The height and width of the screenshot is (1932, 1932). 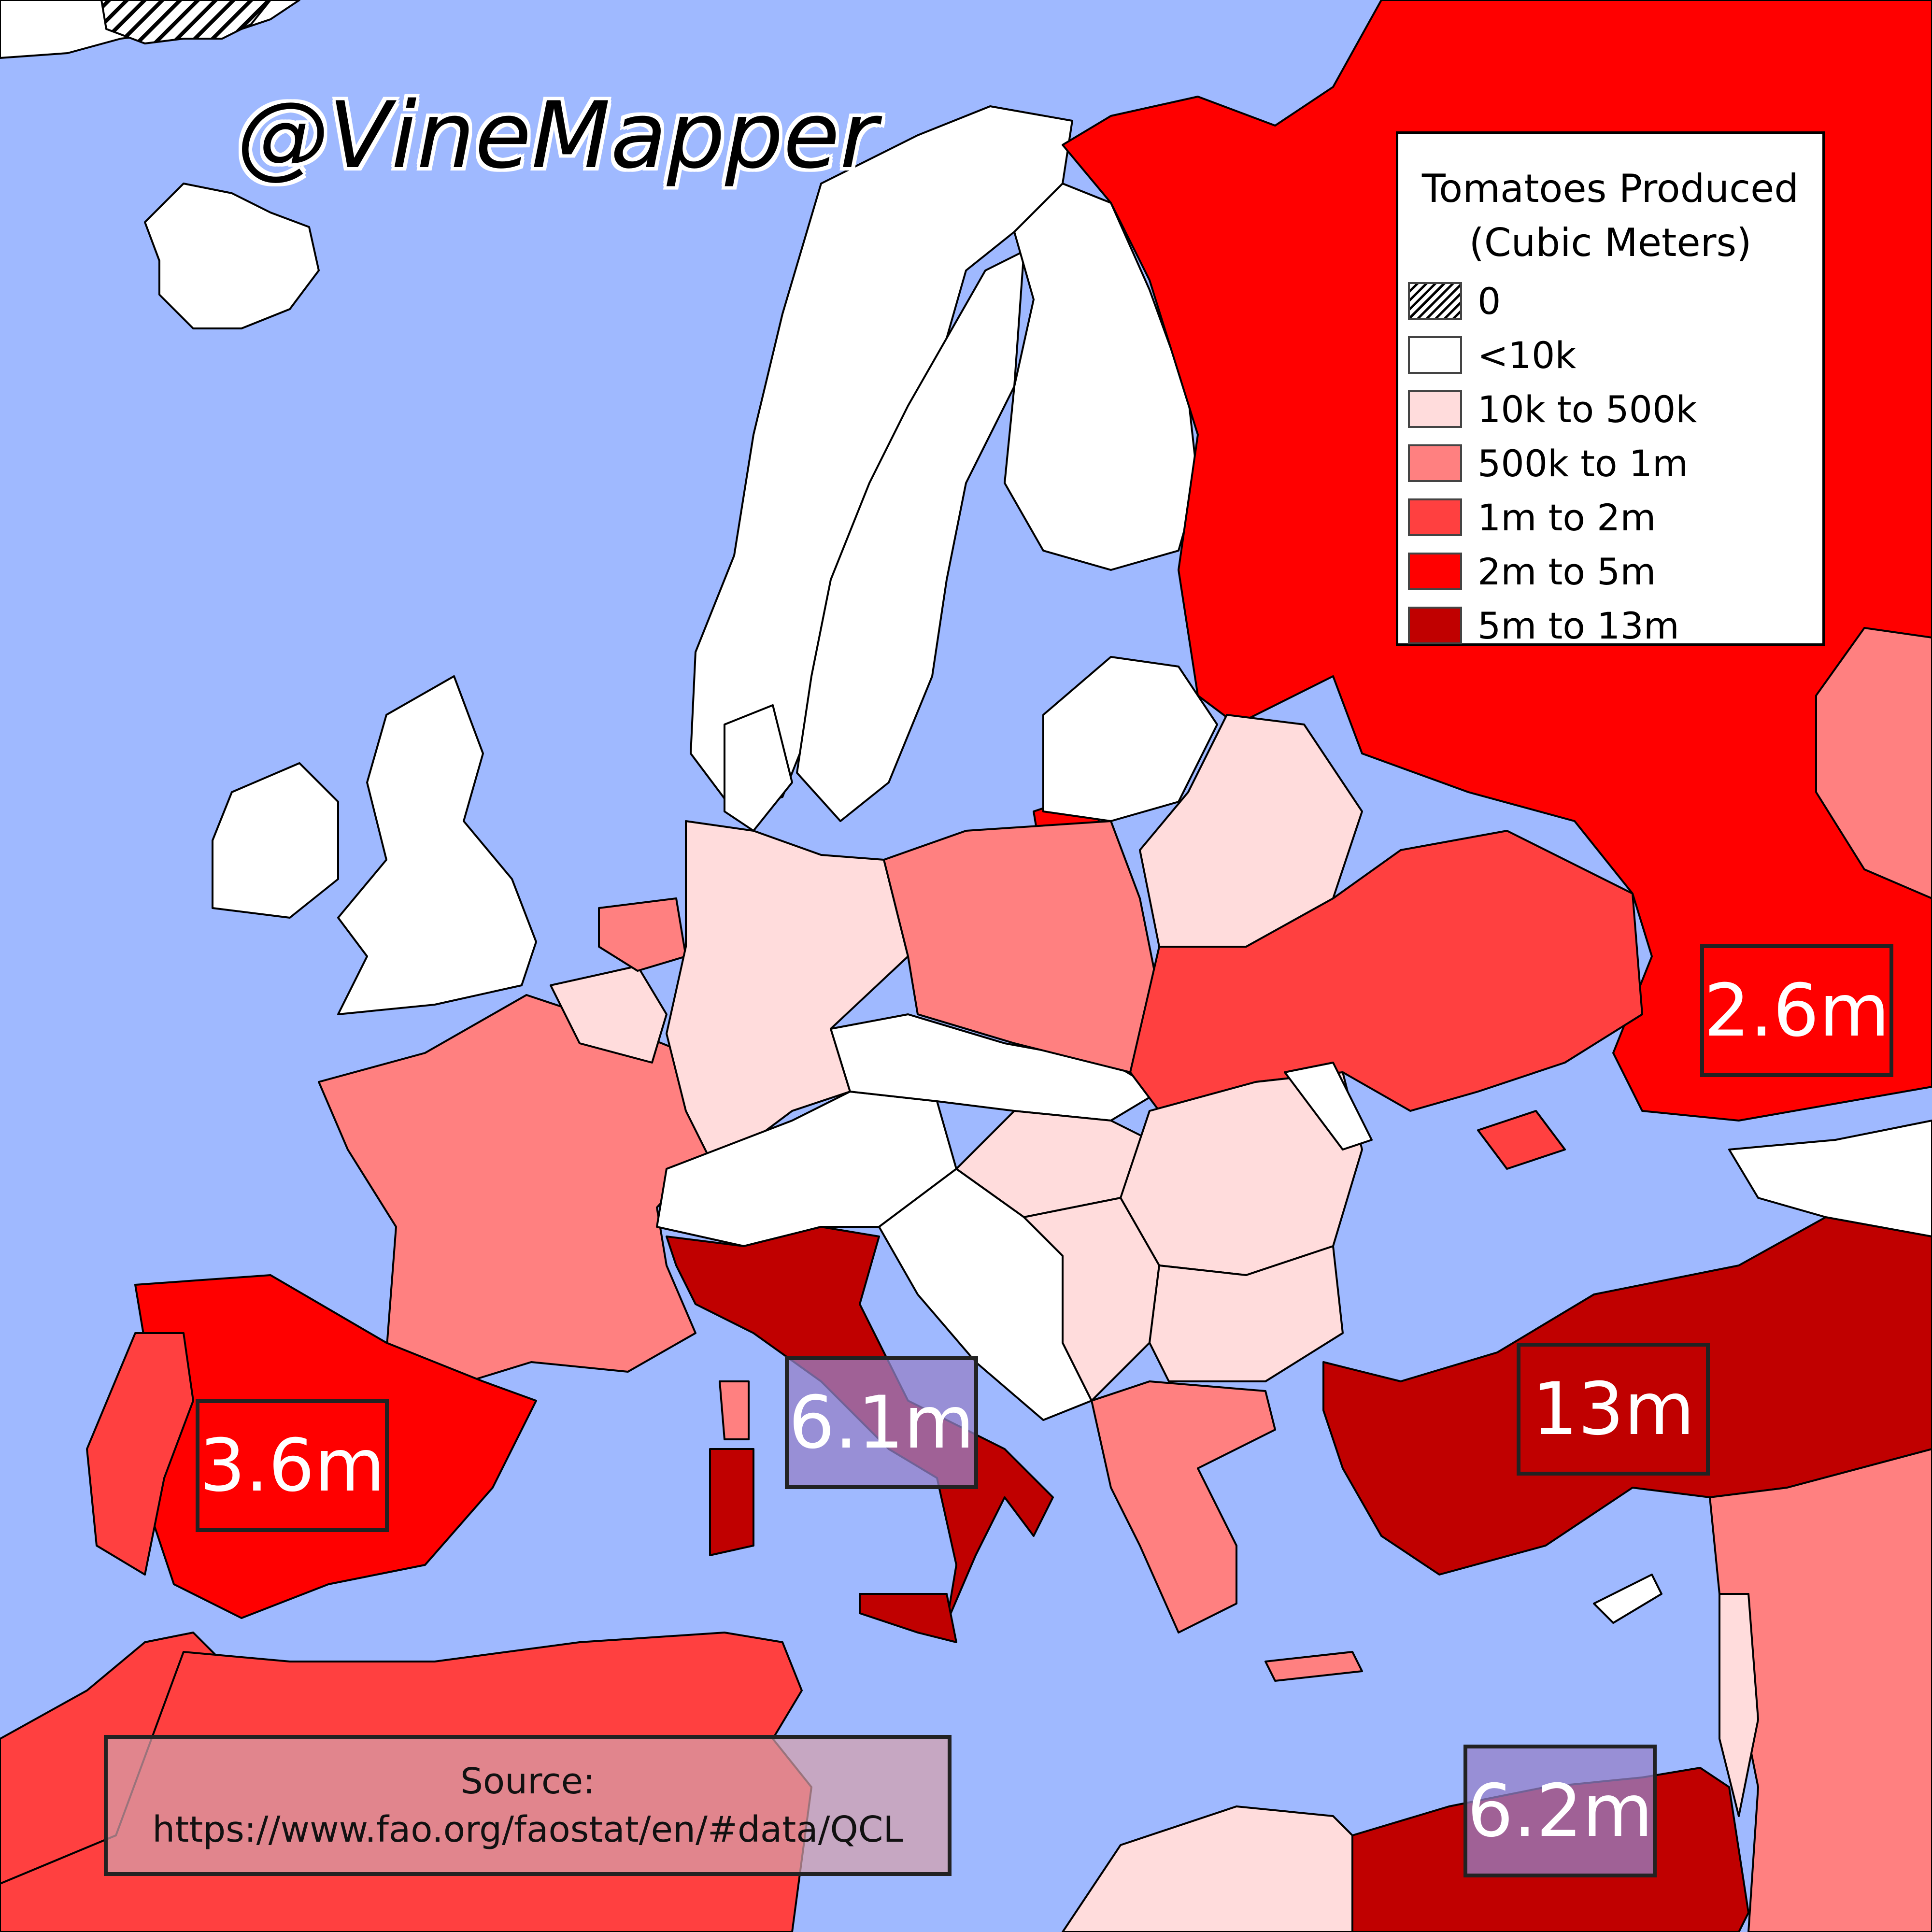 I want to click on legend-item: 5m to 13m, so click(x=1552, y=625).